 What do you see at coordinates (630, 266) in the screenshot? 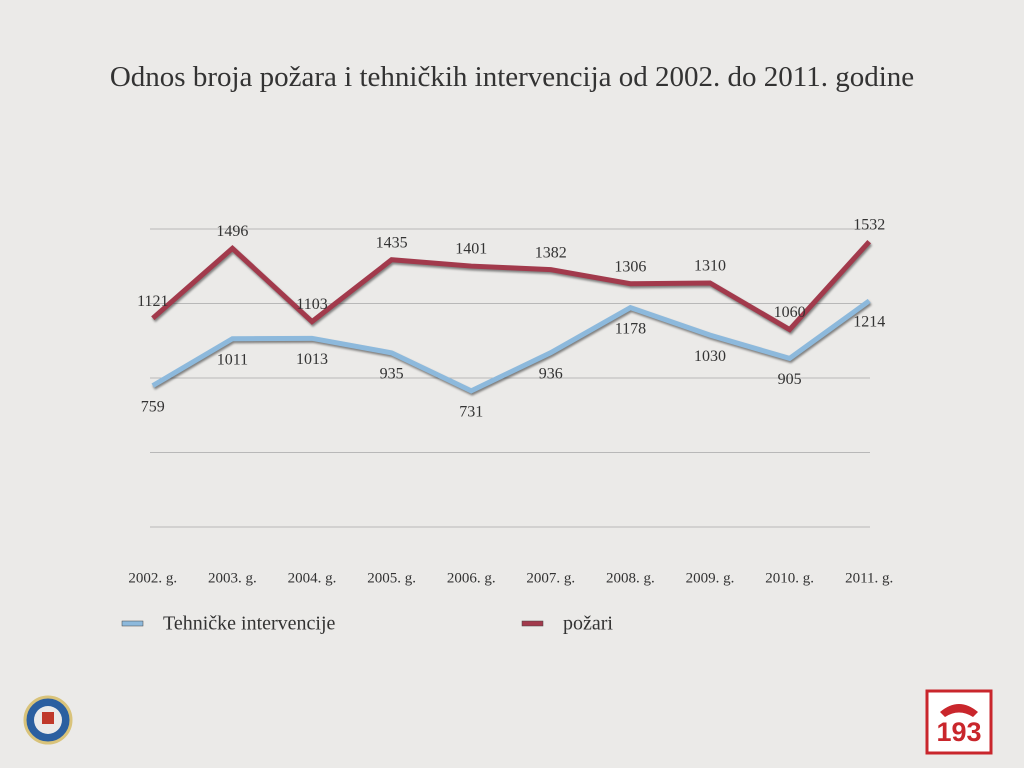
I see `data-label: 1306` at bounding box center [630, 266].